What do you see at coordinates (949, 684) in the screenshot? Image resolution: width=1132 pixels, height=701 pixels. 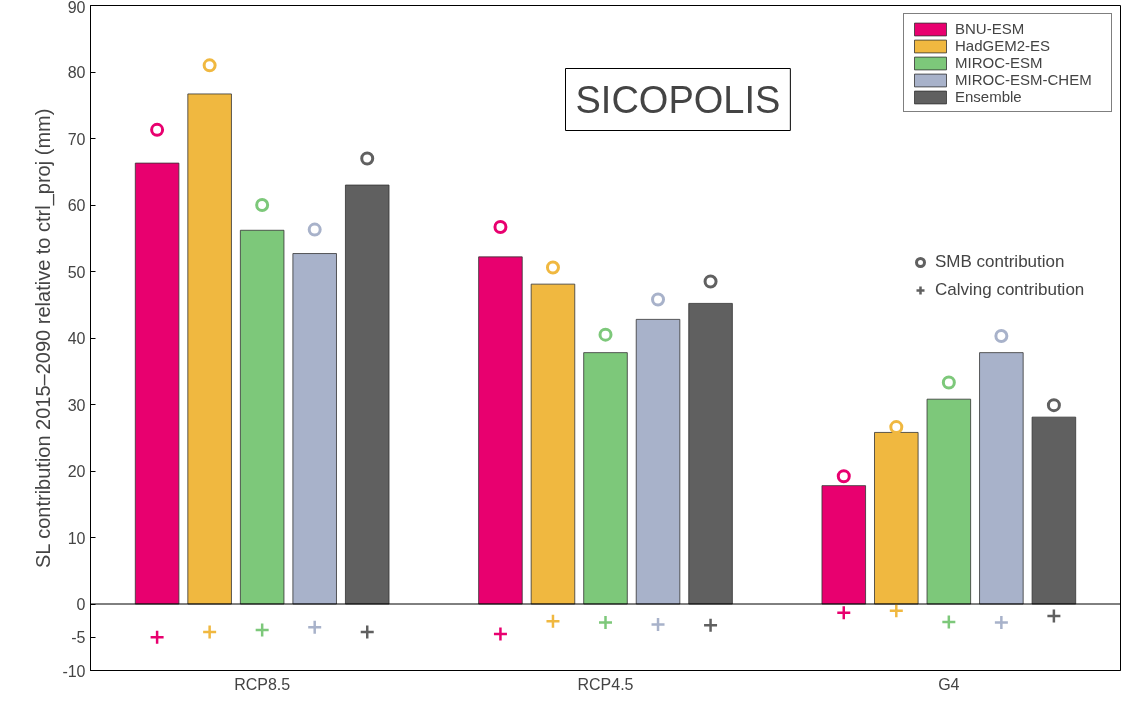 I see `x-tick-label: G4` at bounding box center [949, 684].